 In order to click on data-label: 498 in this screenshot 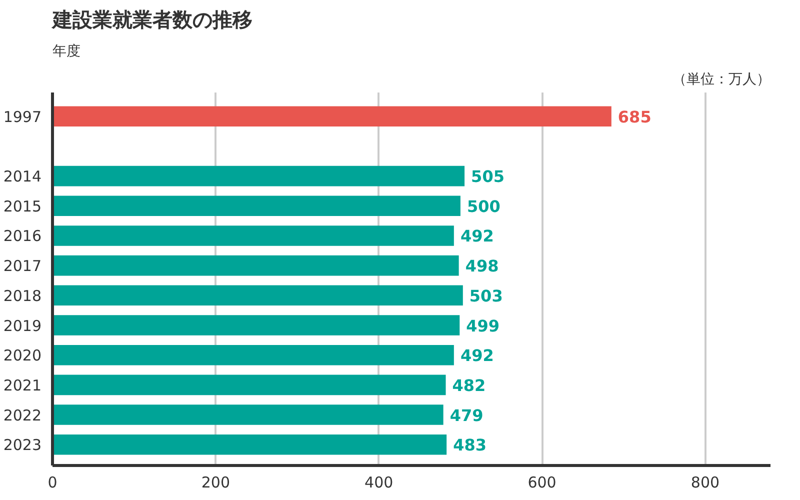, I will do `click(482, 266)`.